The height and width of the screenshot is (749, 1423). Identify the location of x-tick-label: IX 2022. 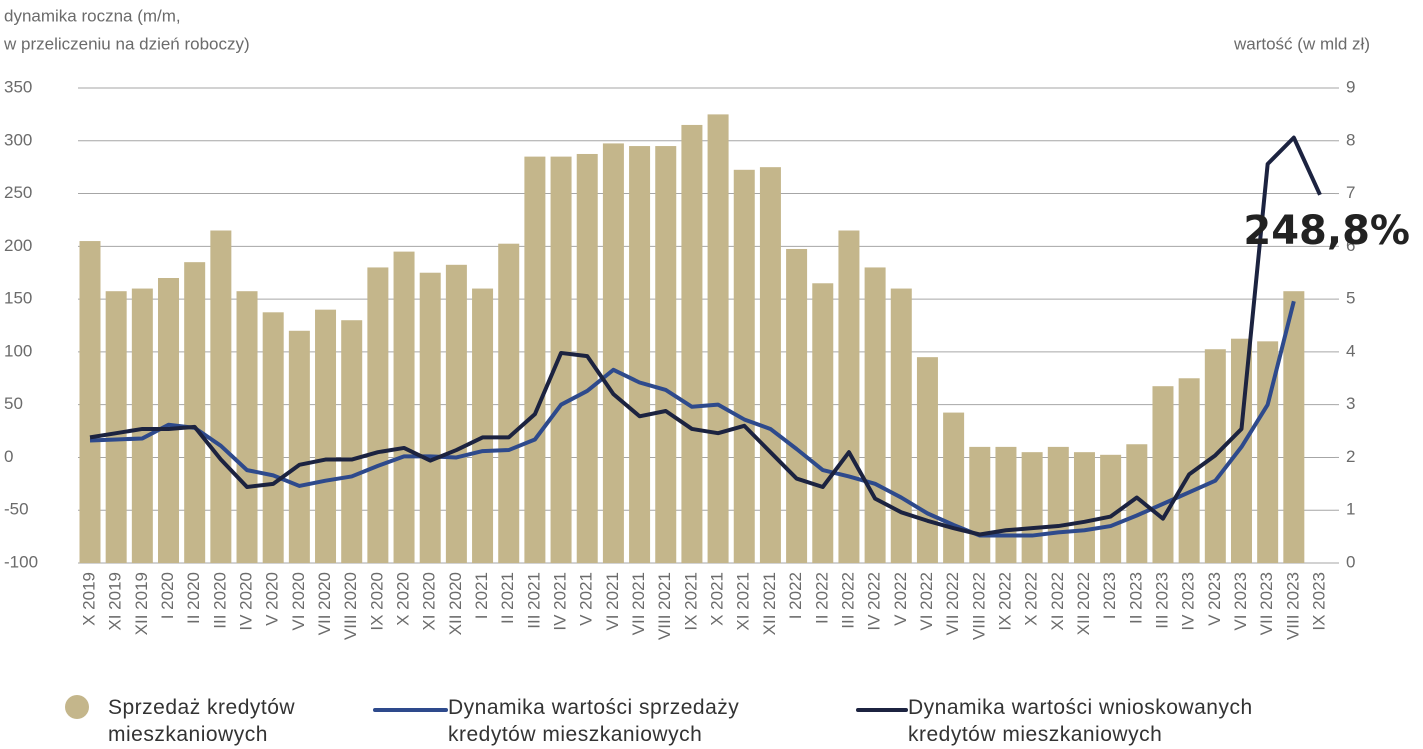
(1004, 601).